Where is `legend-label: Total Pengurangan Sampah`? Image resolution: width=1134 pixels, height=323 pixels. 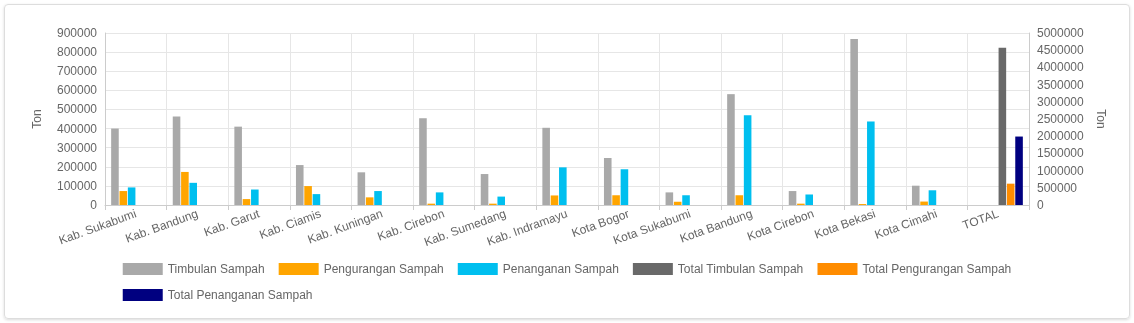 legend-label: Total Pengurangan Sampah is located at coordinates (937, 269).